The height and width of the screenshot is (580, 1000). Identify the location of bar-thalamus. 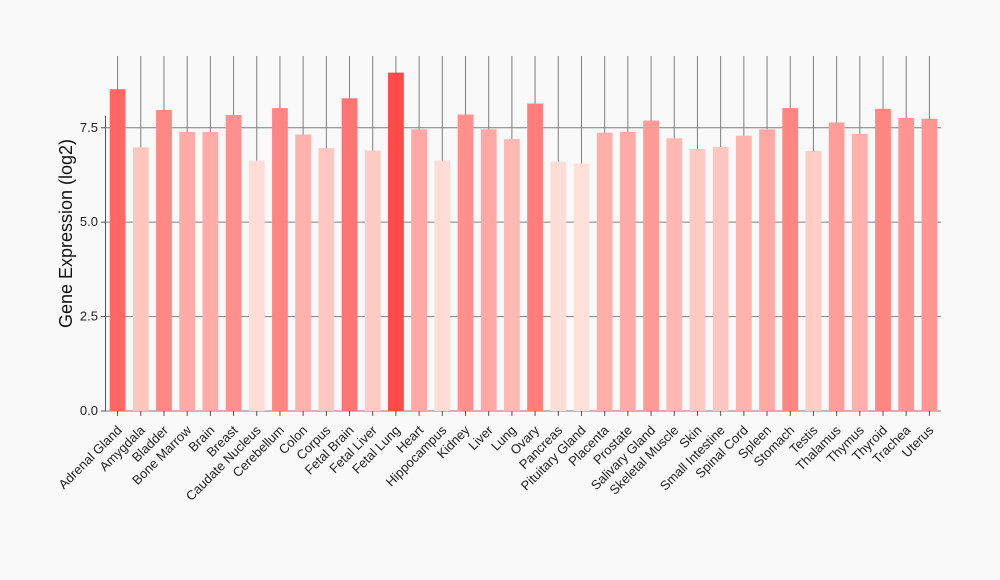
(836, 267).